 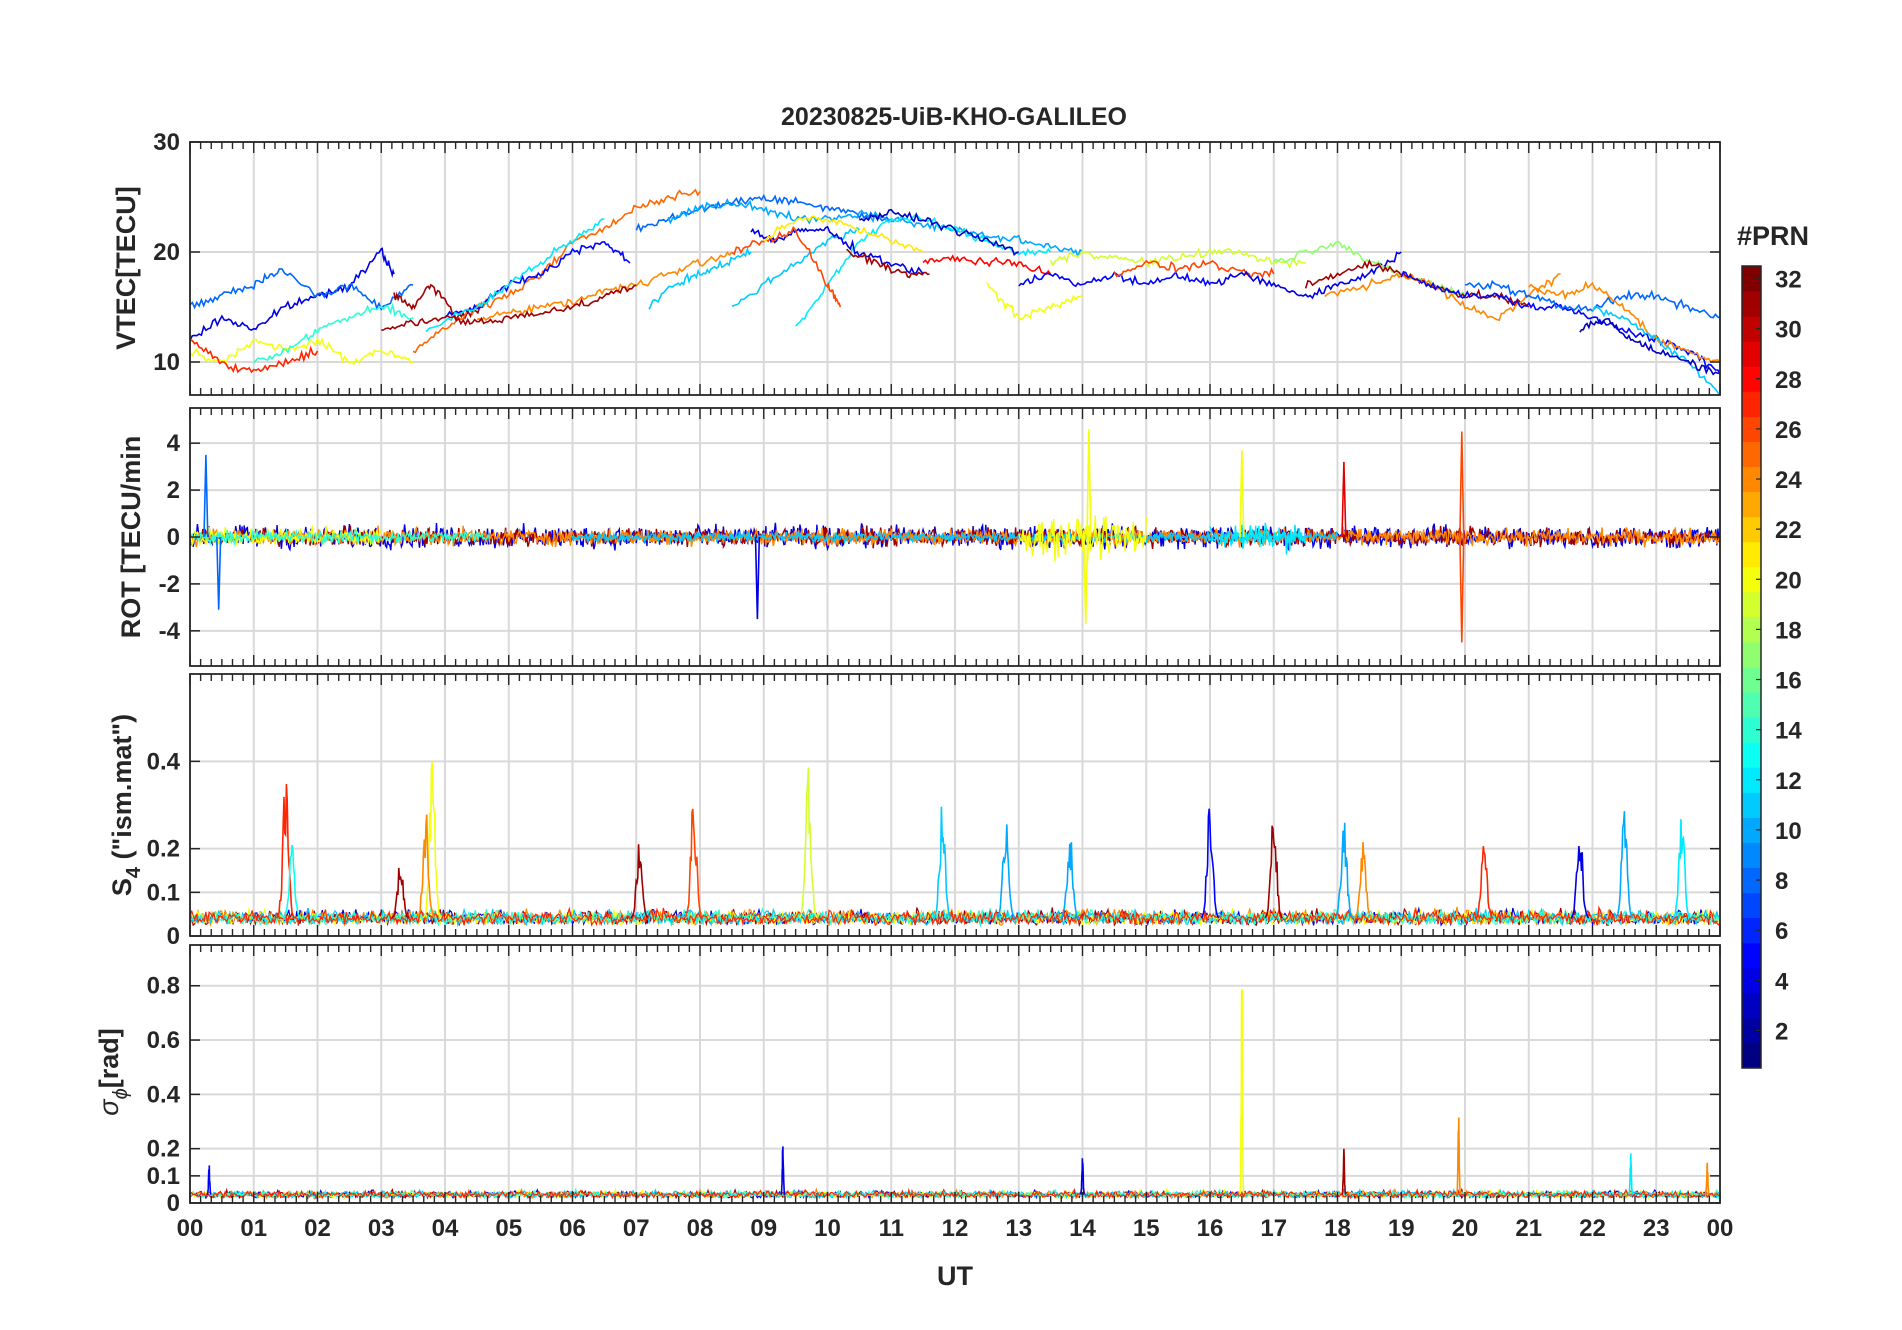 I want to click on colorbar-tick-label: 18, so click(x=1788, y=630).